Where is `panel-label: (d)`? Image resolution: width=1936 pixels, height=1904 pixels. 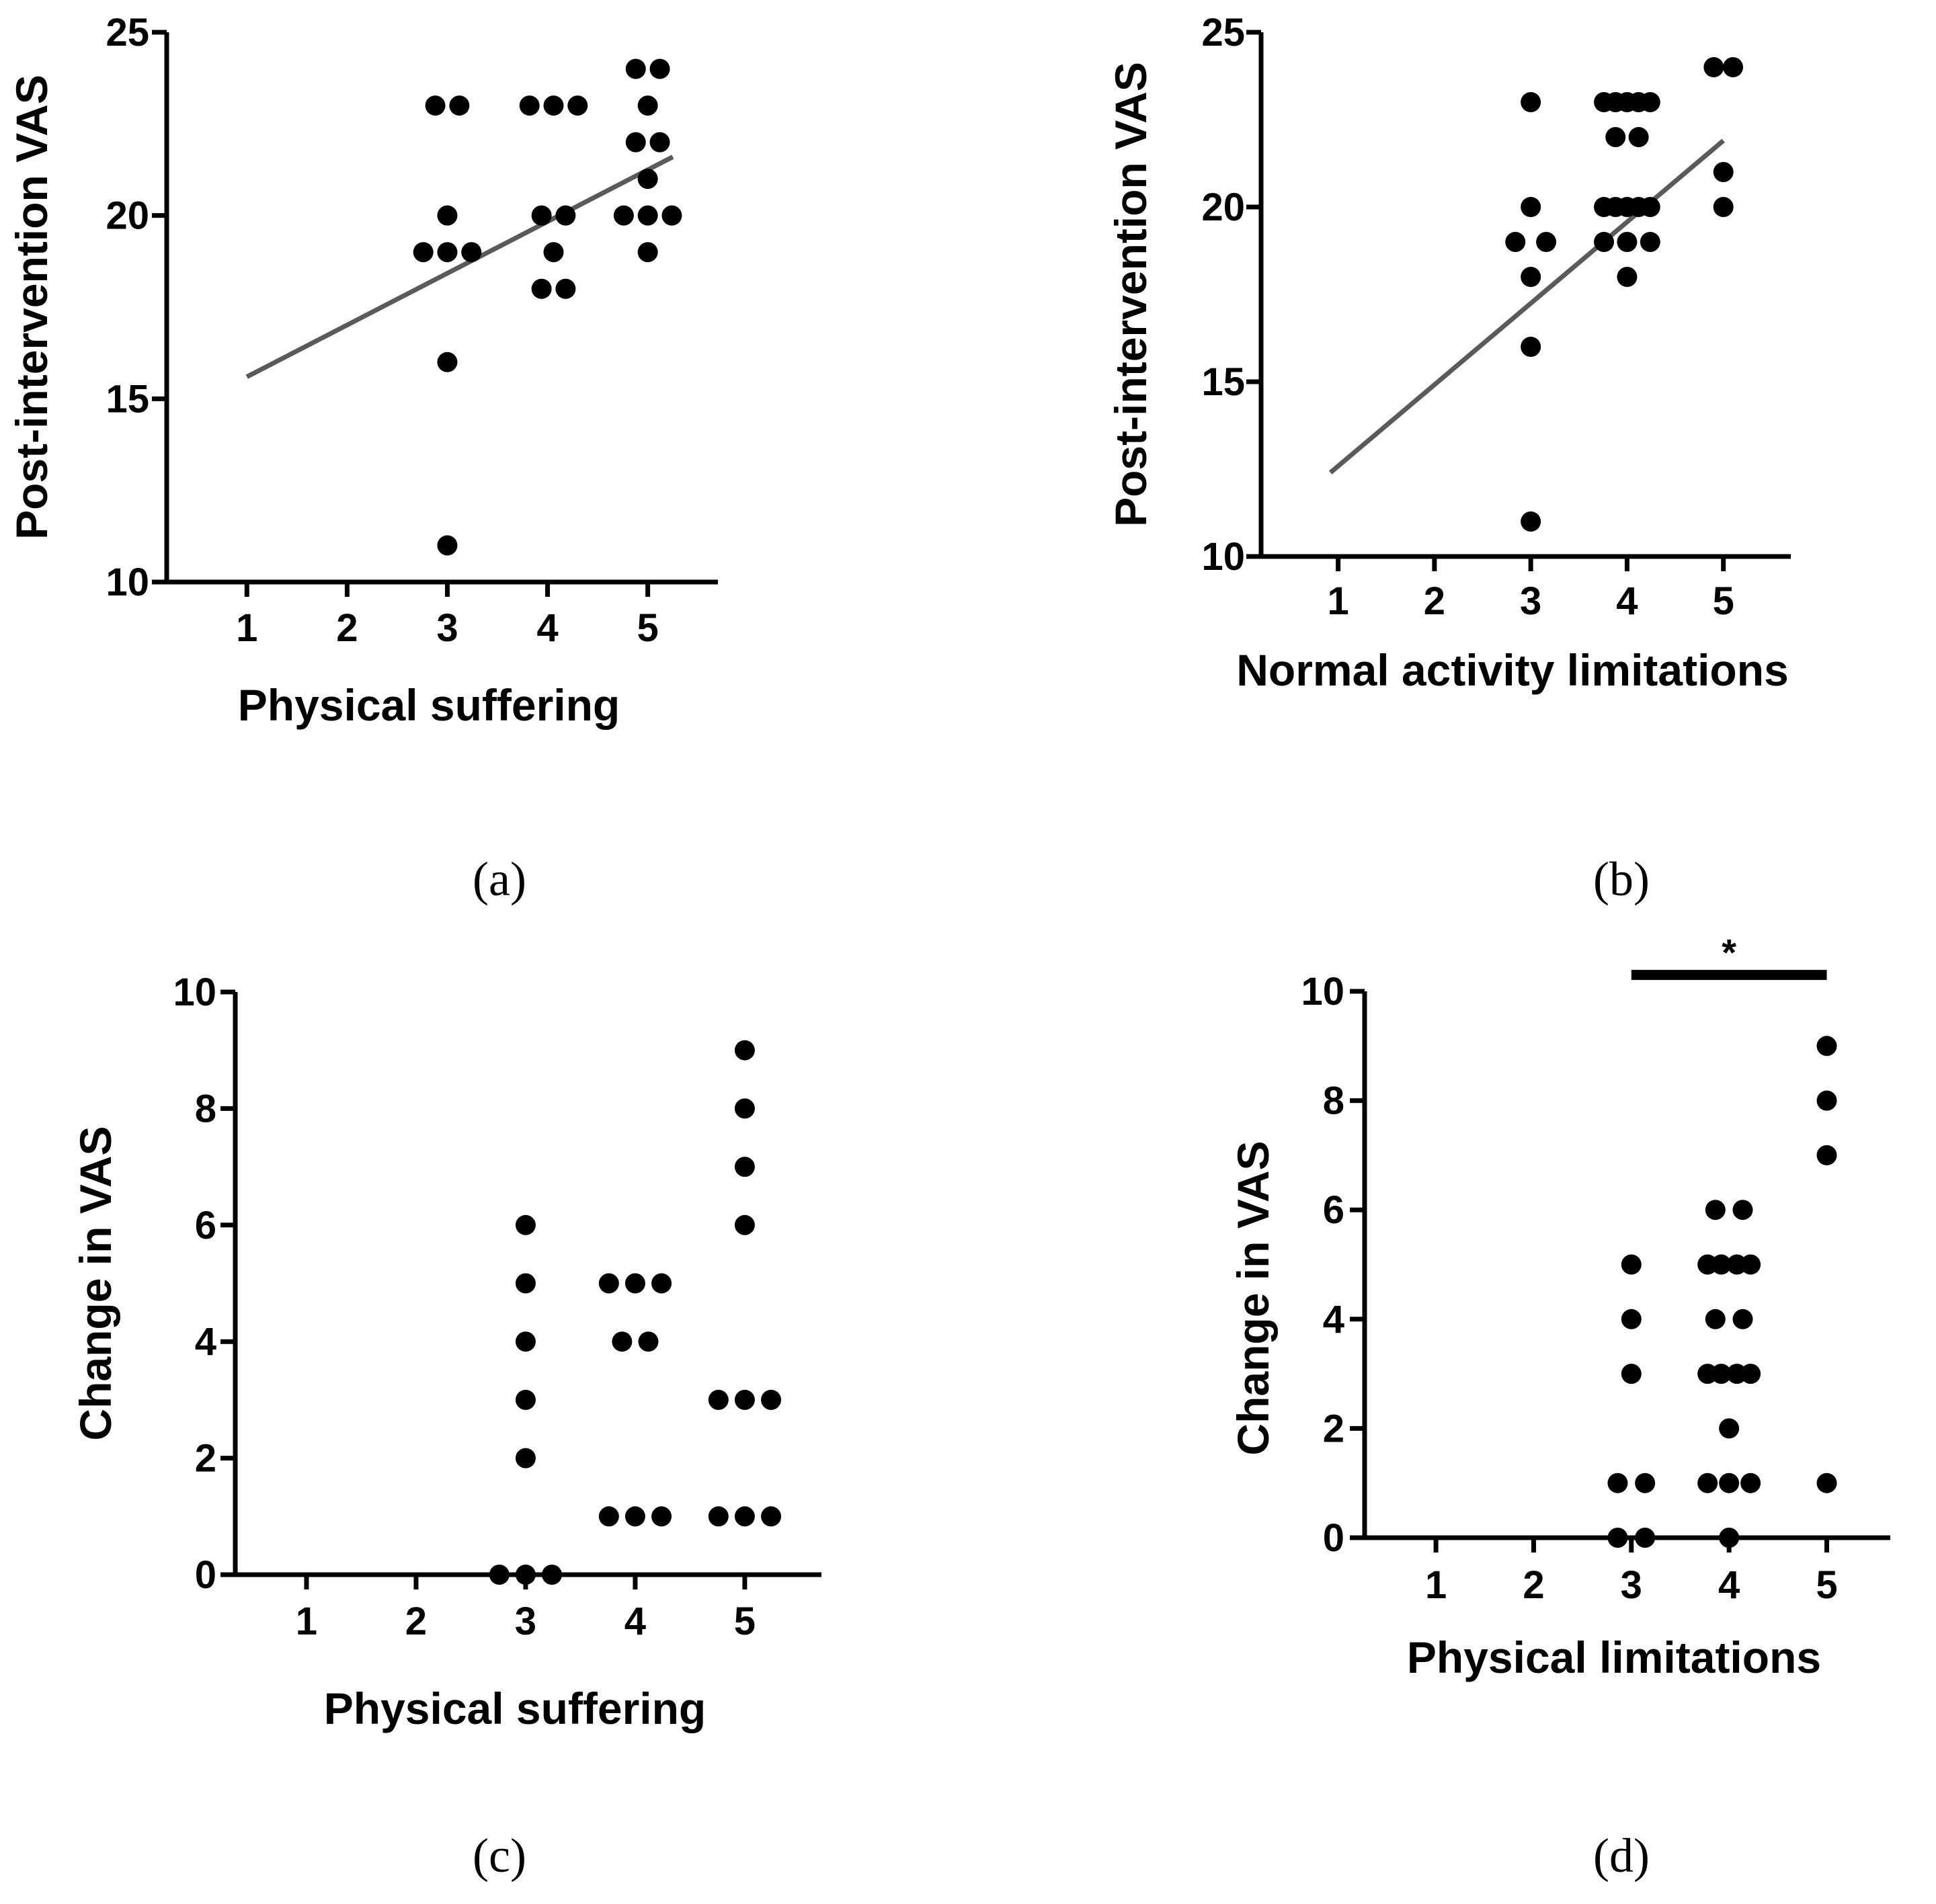
panel-label: (d) is located at coordinates (1622, 1856).